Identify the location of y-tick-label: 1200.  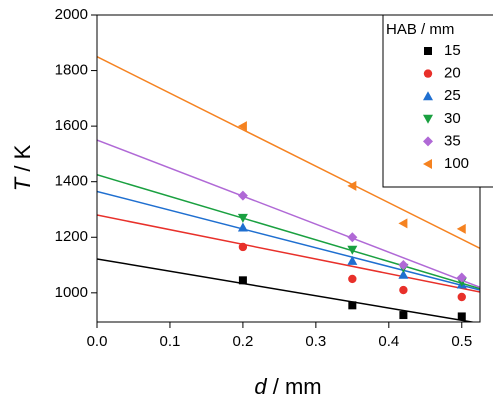
(71, 236).